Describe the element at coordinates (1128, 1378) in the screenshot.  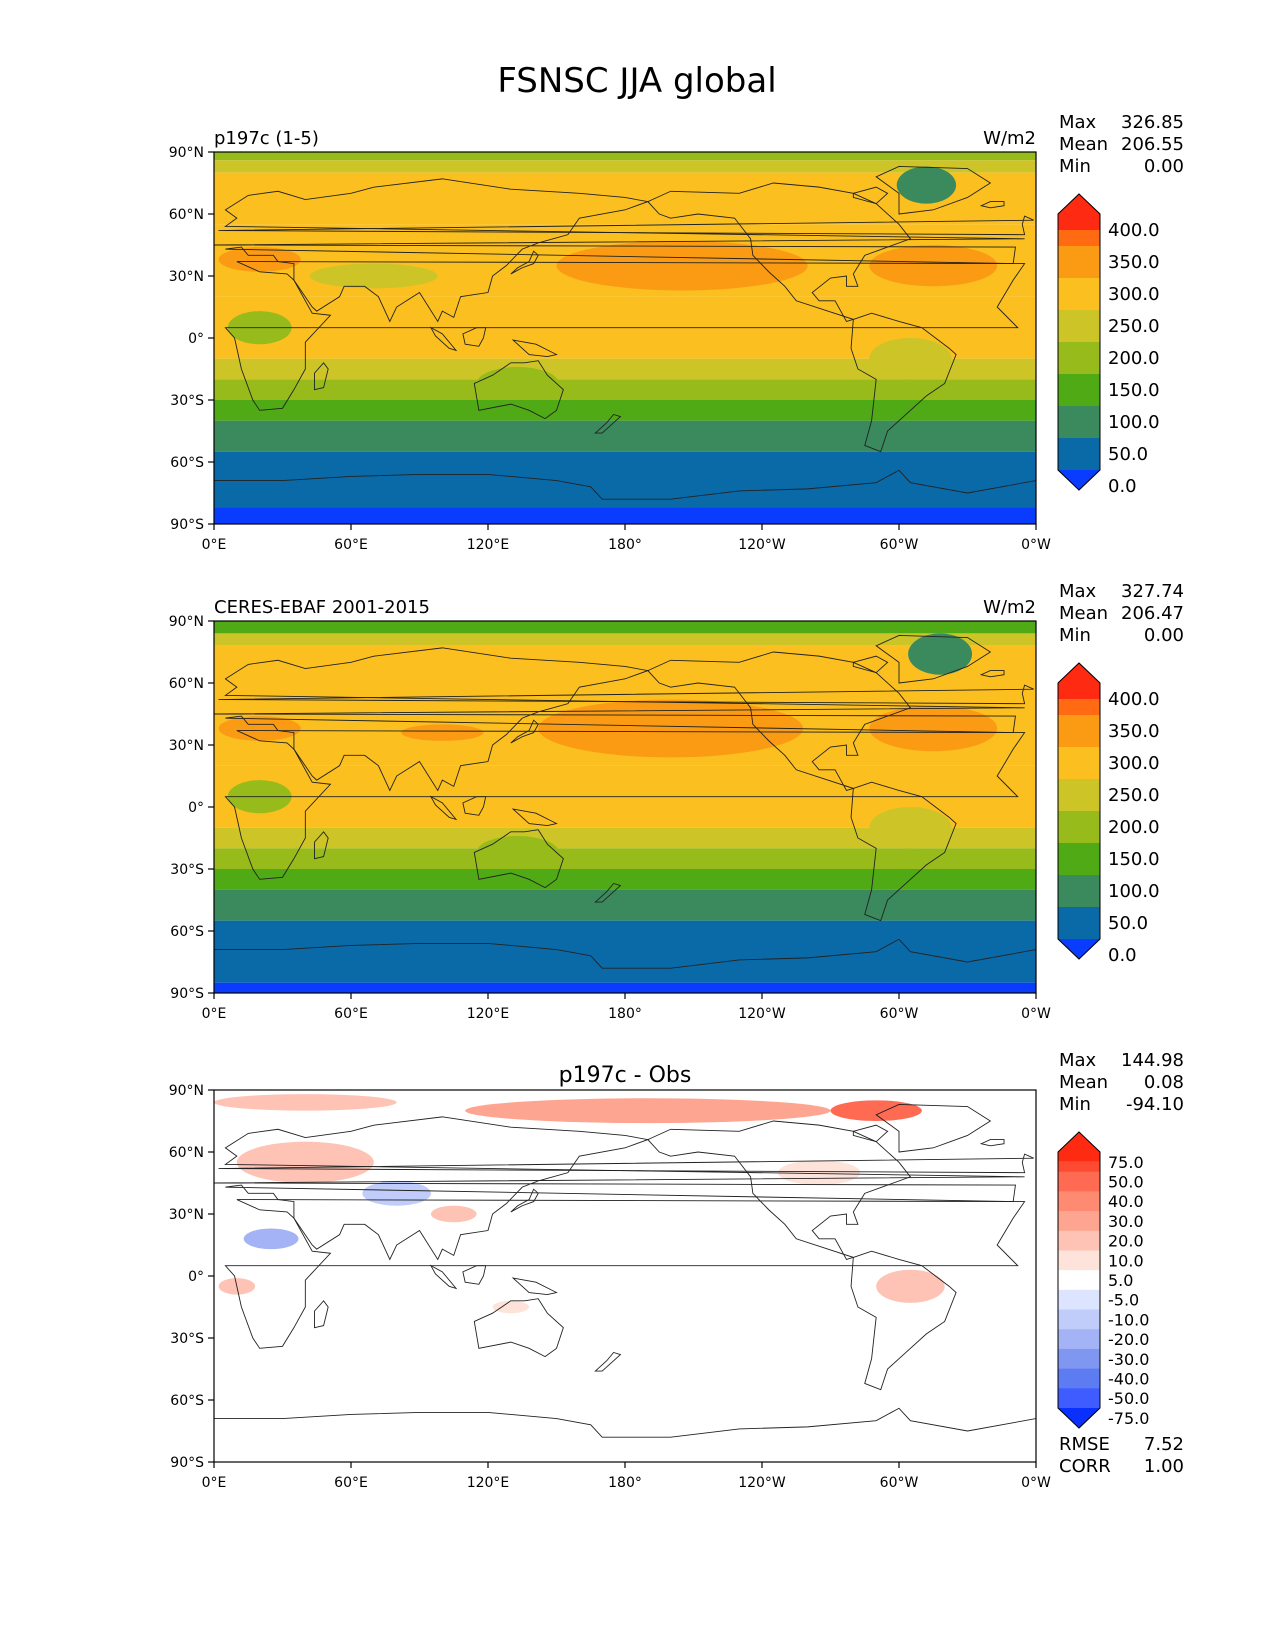
I see `colorbar-tick-label: -40.0` at that location.